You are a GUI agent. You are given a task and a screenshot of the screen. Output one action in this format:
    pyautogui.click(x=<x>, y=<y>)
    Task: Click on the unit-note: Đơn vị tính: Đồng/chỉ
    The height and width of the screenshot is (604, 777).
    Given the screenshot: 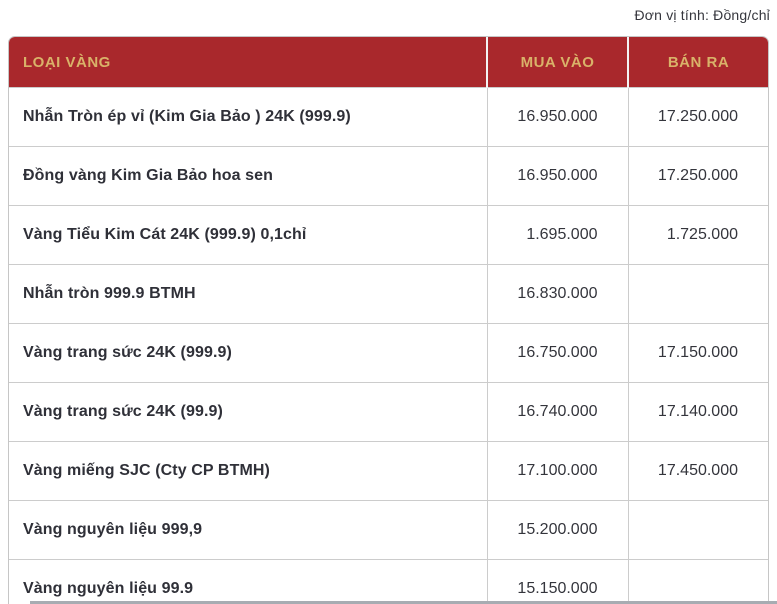 What is the action you would take?
    pyautogui.click(x=702, y=15)
    